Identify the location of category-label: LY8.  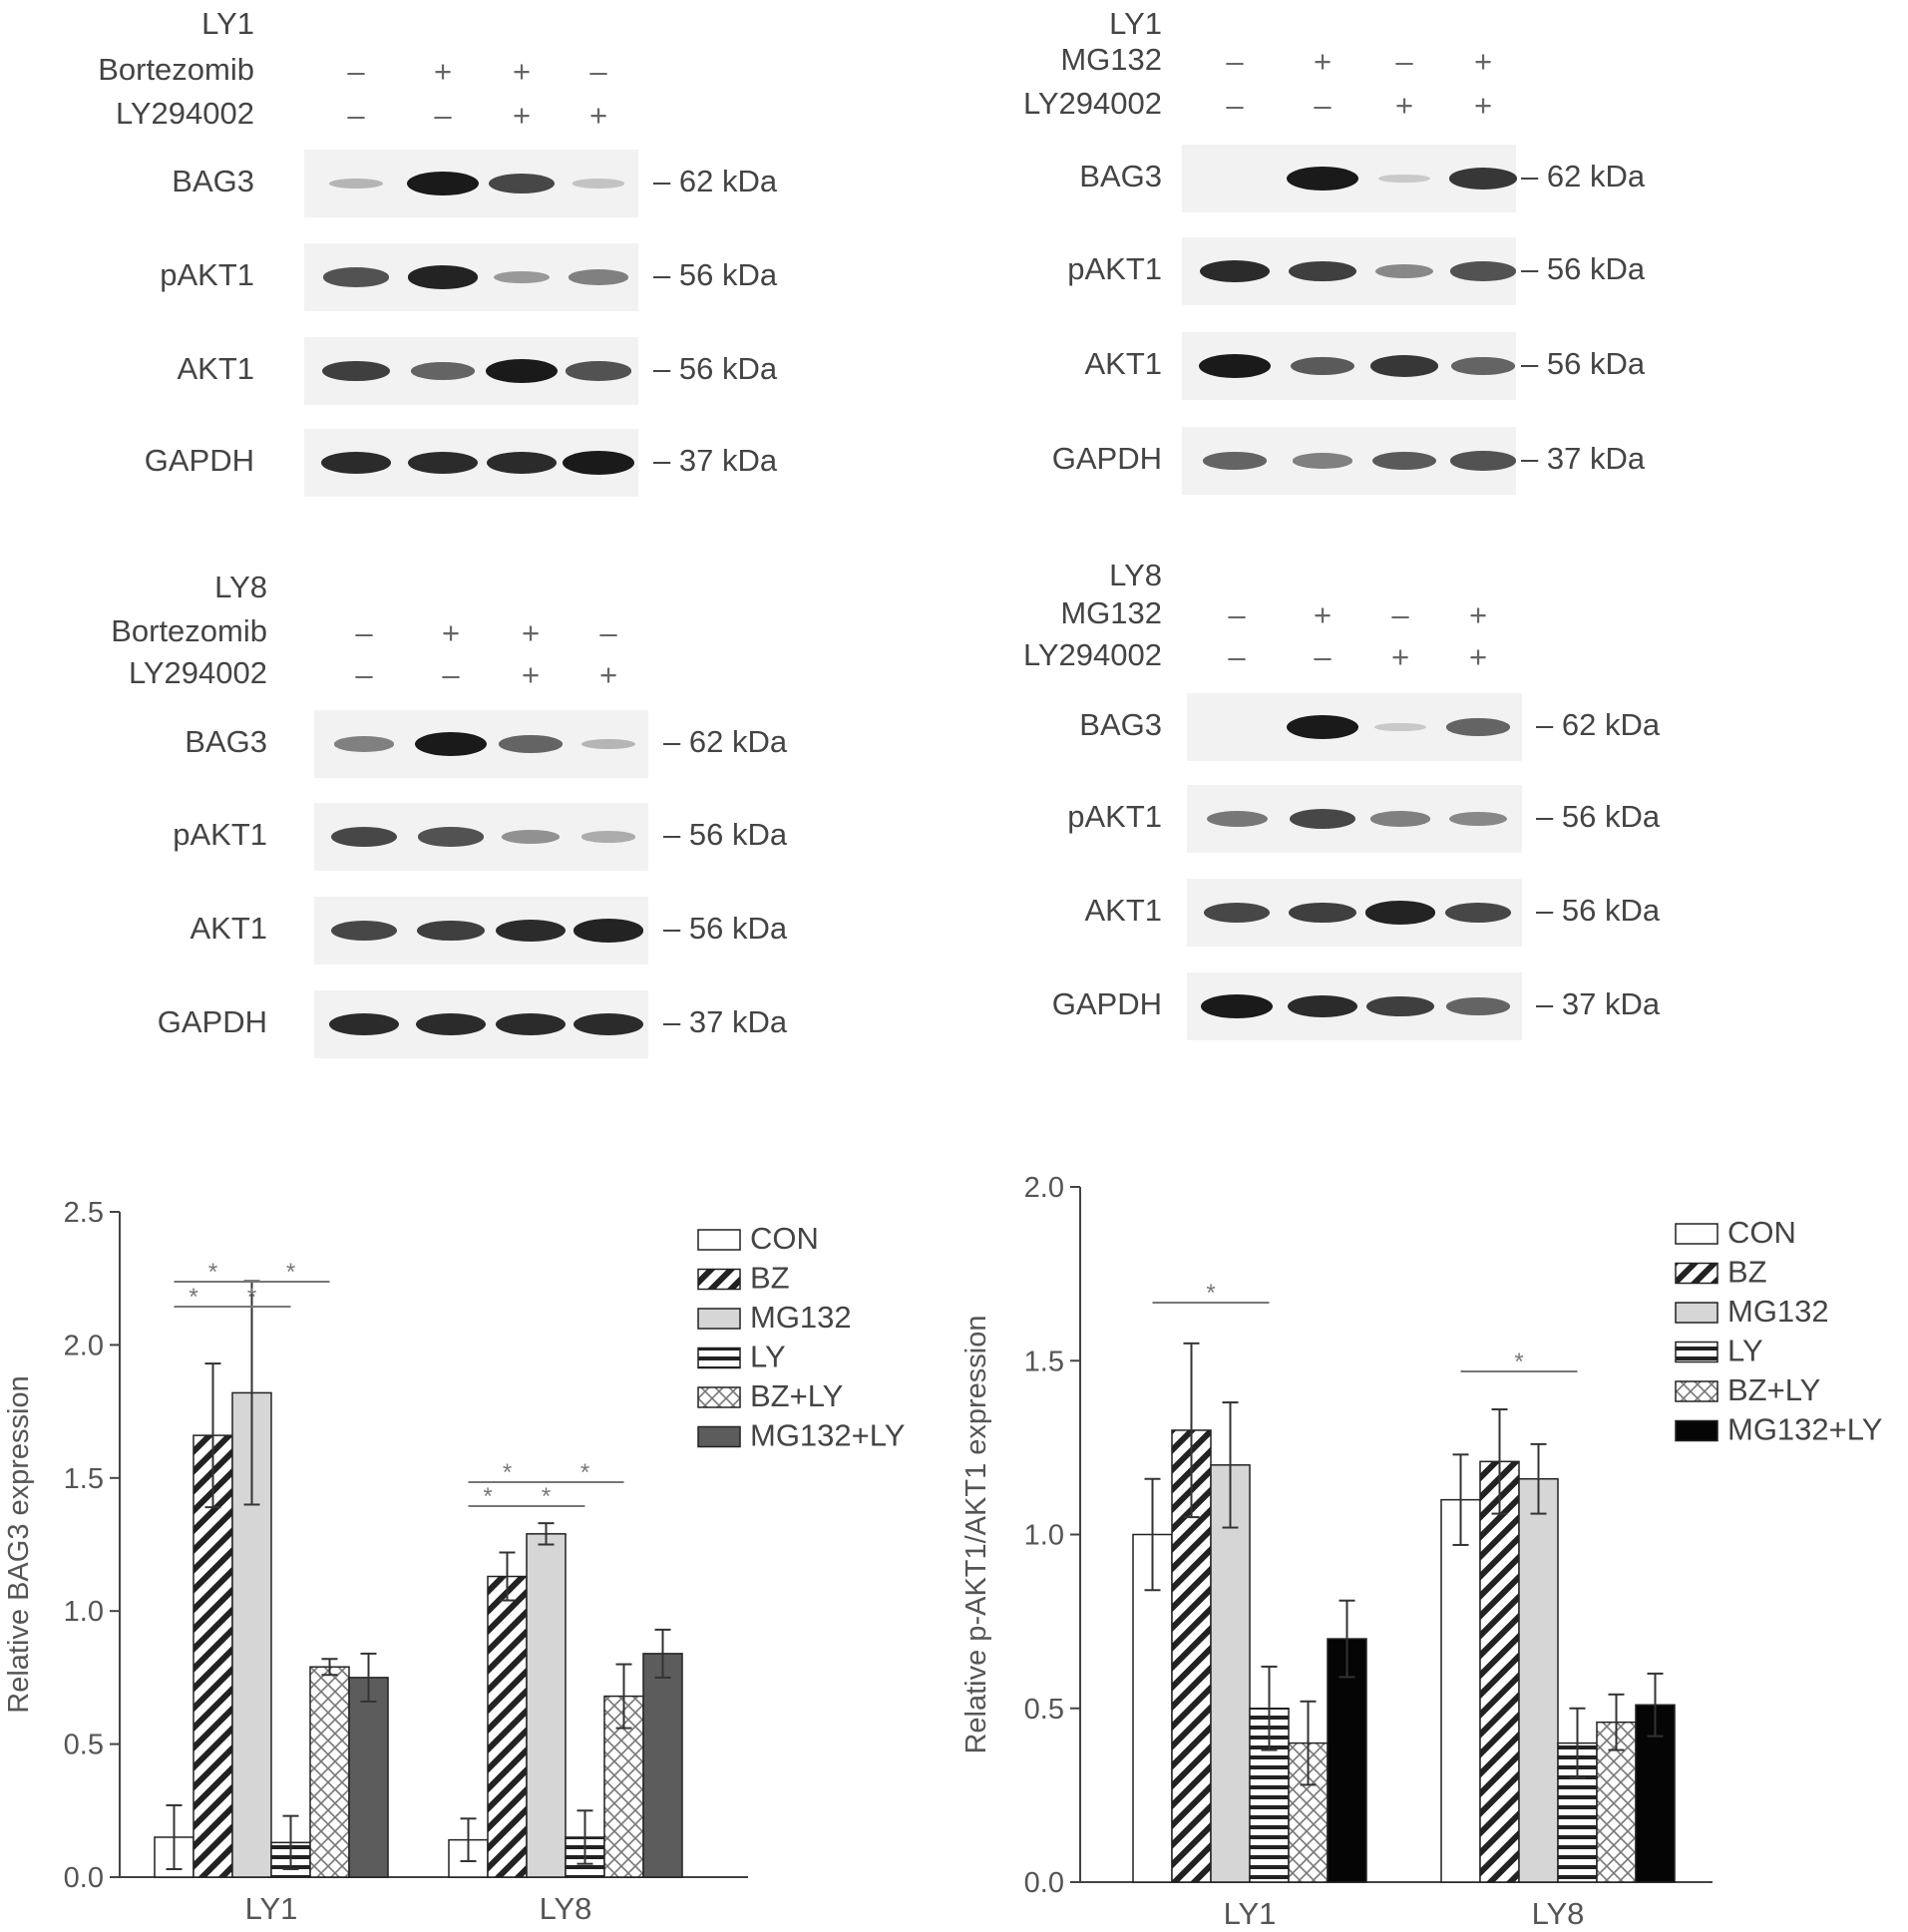
(1558, 1914).